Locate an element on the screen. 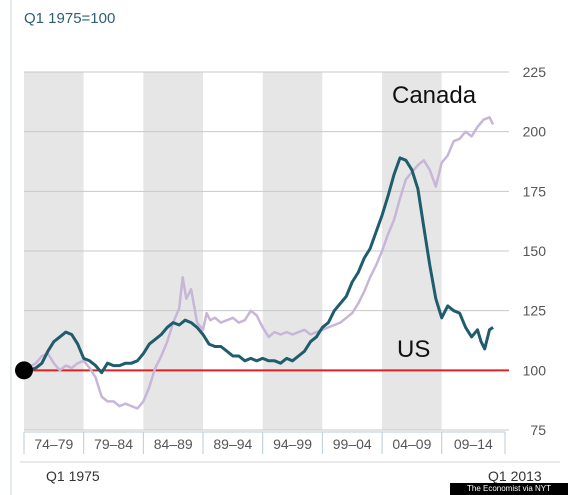 The width and height of the screenshot is (570, 495). y-tick-label: 100 is located at coordinates (535, 370).